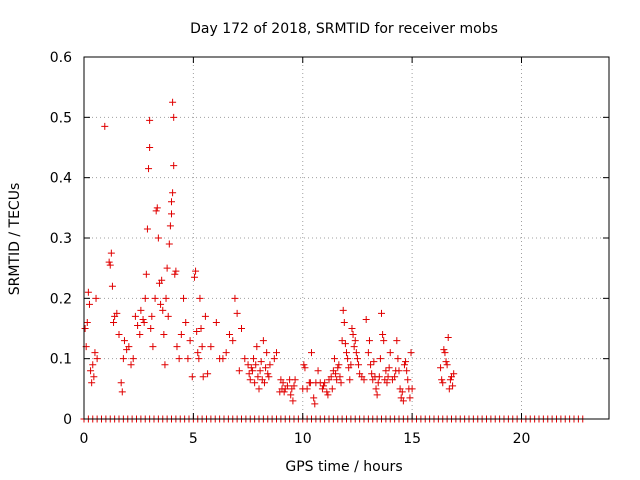 The image size is (640, 480). Describe the element at coordinates (61, 360) in the screenshot. I see `y-tick-label: 0.1` at that location.